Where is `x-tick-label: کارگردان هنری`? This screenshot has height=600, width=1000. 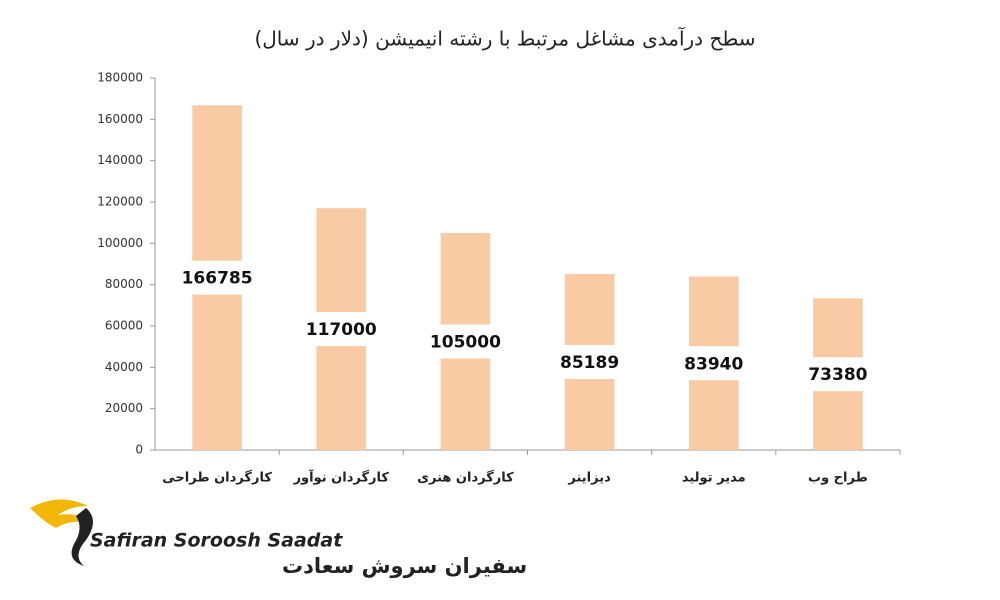 x-tick-label: کارگردان هنری is located at coordinates (465, 478).